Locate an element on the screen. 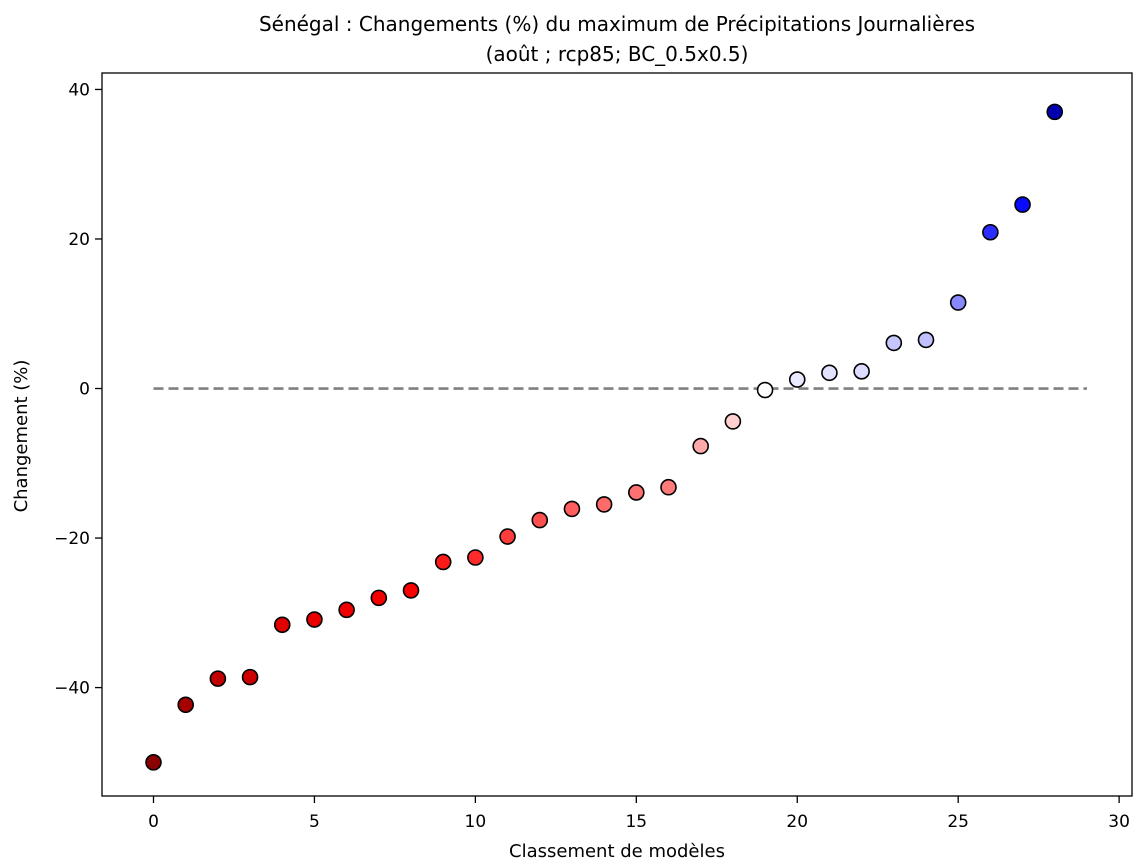  x-axis-label: Classement de modèles is located at coordinates (617, 851).